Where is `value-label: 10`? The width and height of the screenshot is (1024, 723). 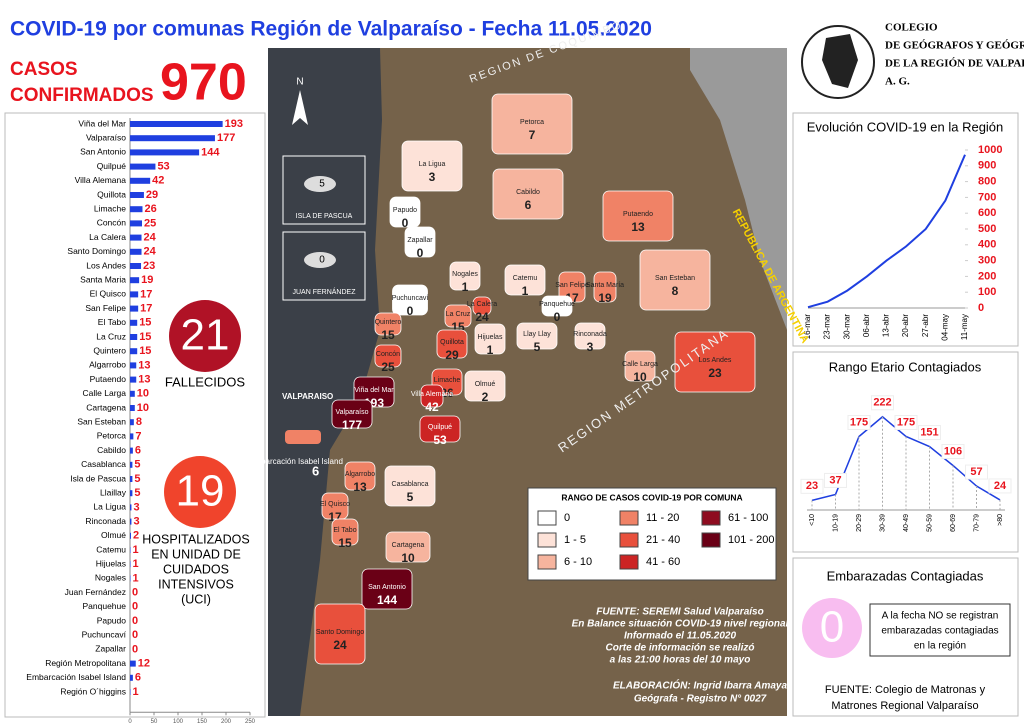 value-label: 10 is located at coordinates (143, 394).